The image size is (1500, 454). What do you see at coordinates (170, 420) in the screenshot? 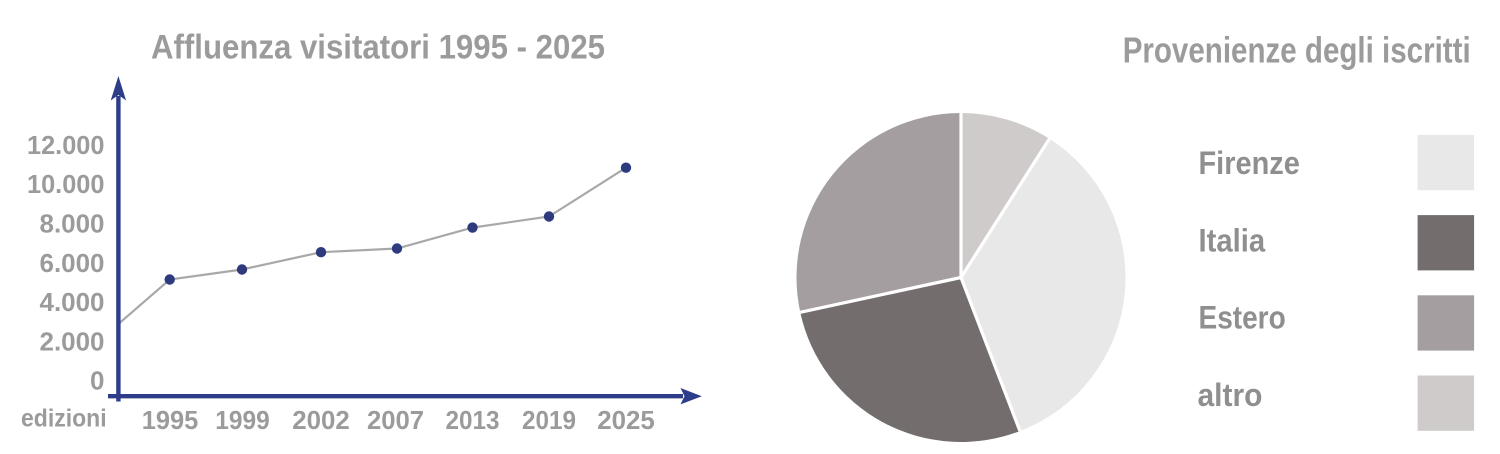
I see `svg-text: 1995` at bounding box center [170, 420].